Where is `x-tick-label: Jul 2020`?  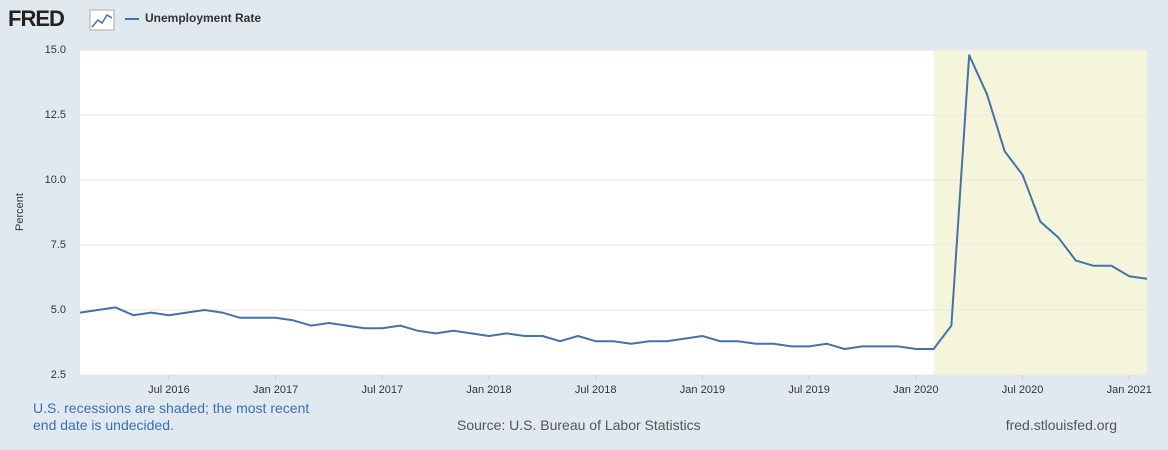 x-tick-label: Jul 2020 is located at coordinates (1023, 390).